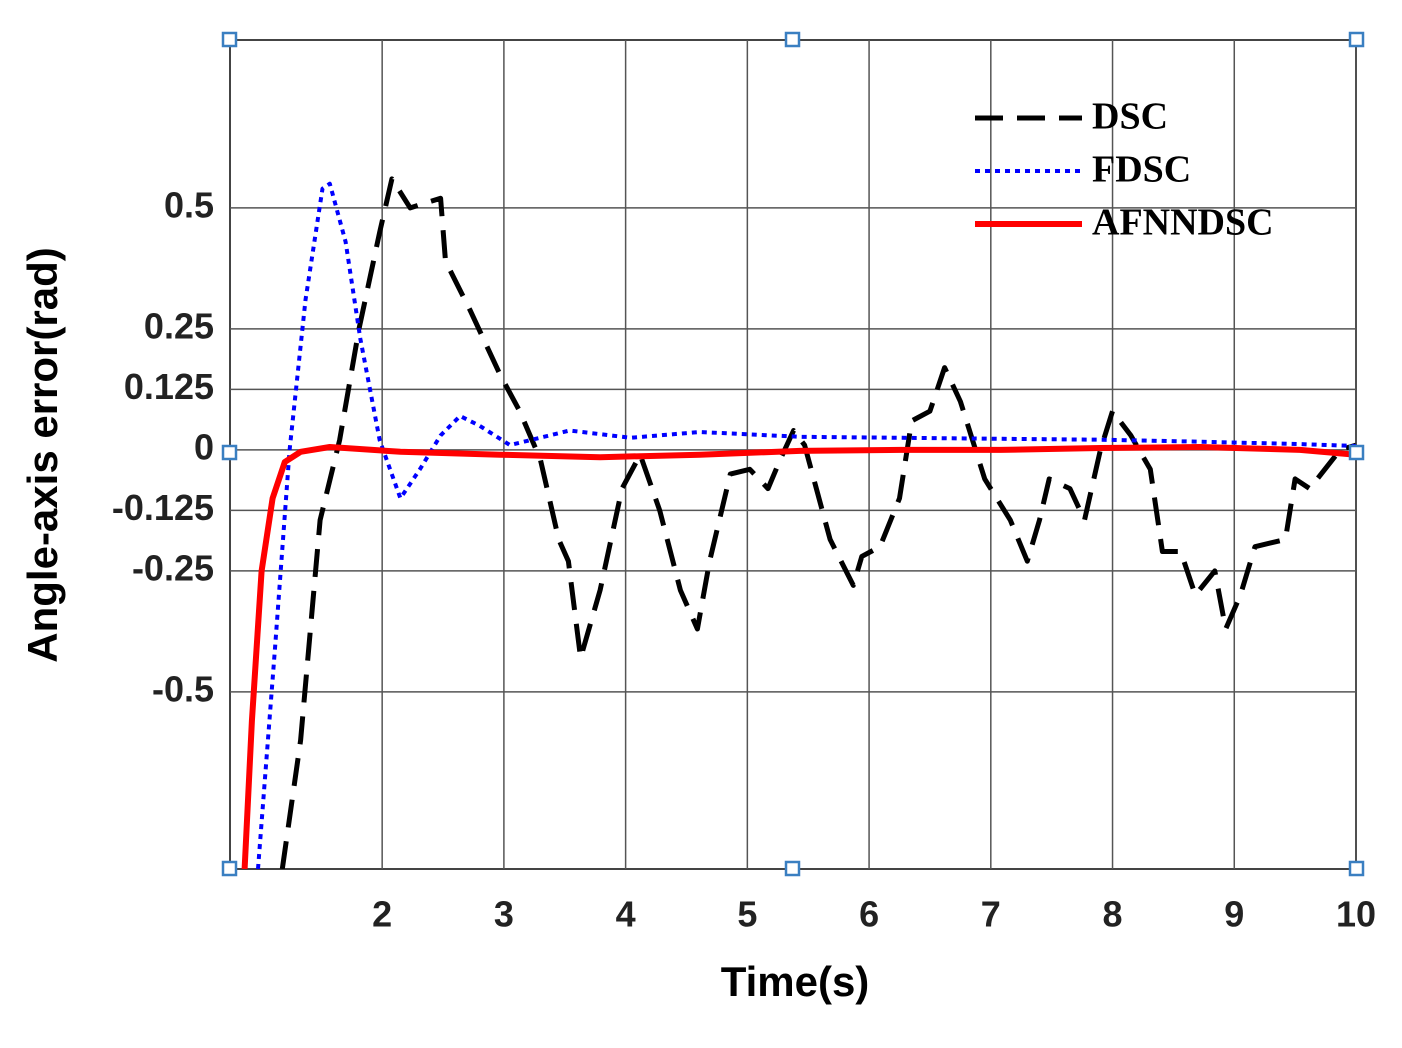 This screenshot has height=1048, width=1402. I want to click on y-tick-label: 0, so click(204, 446).